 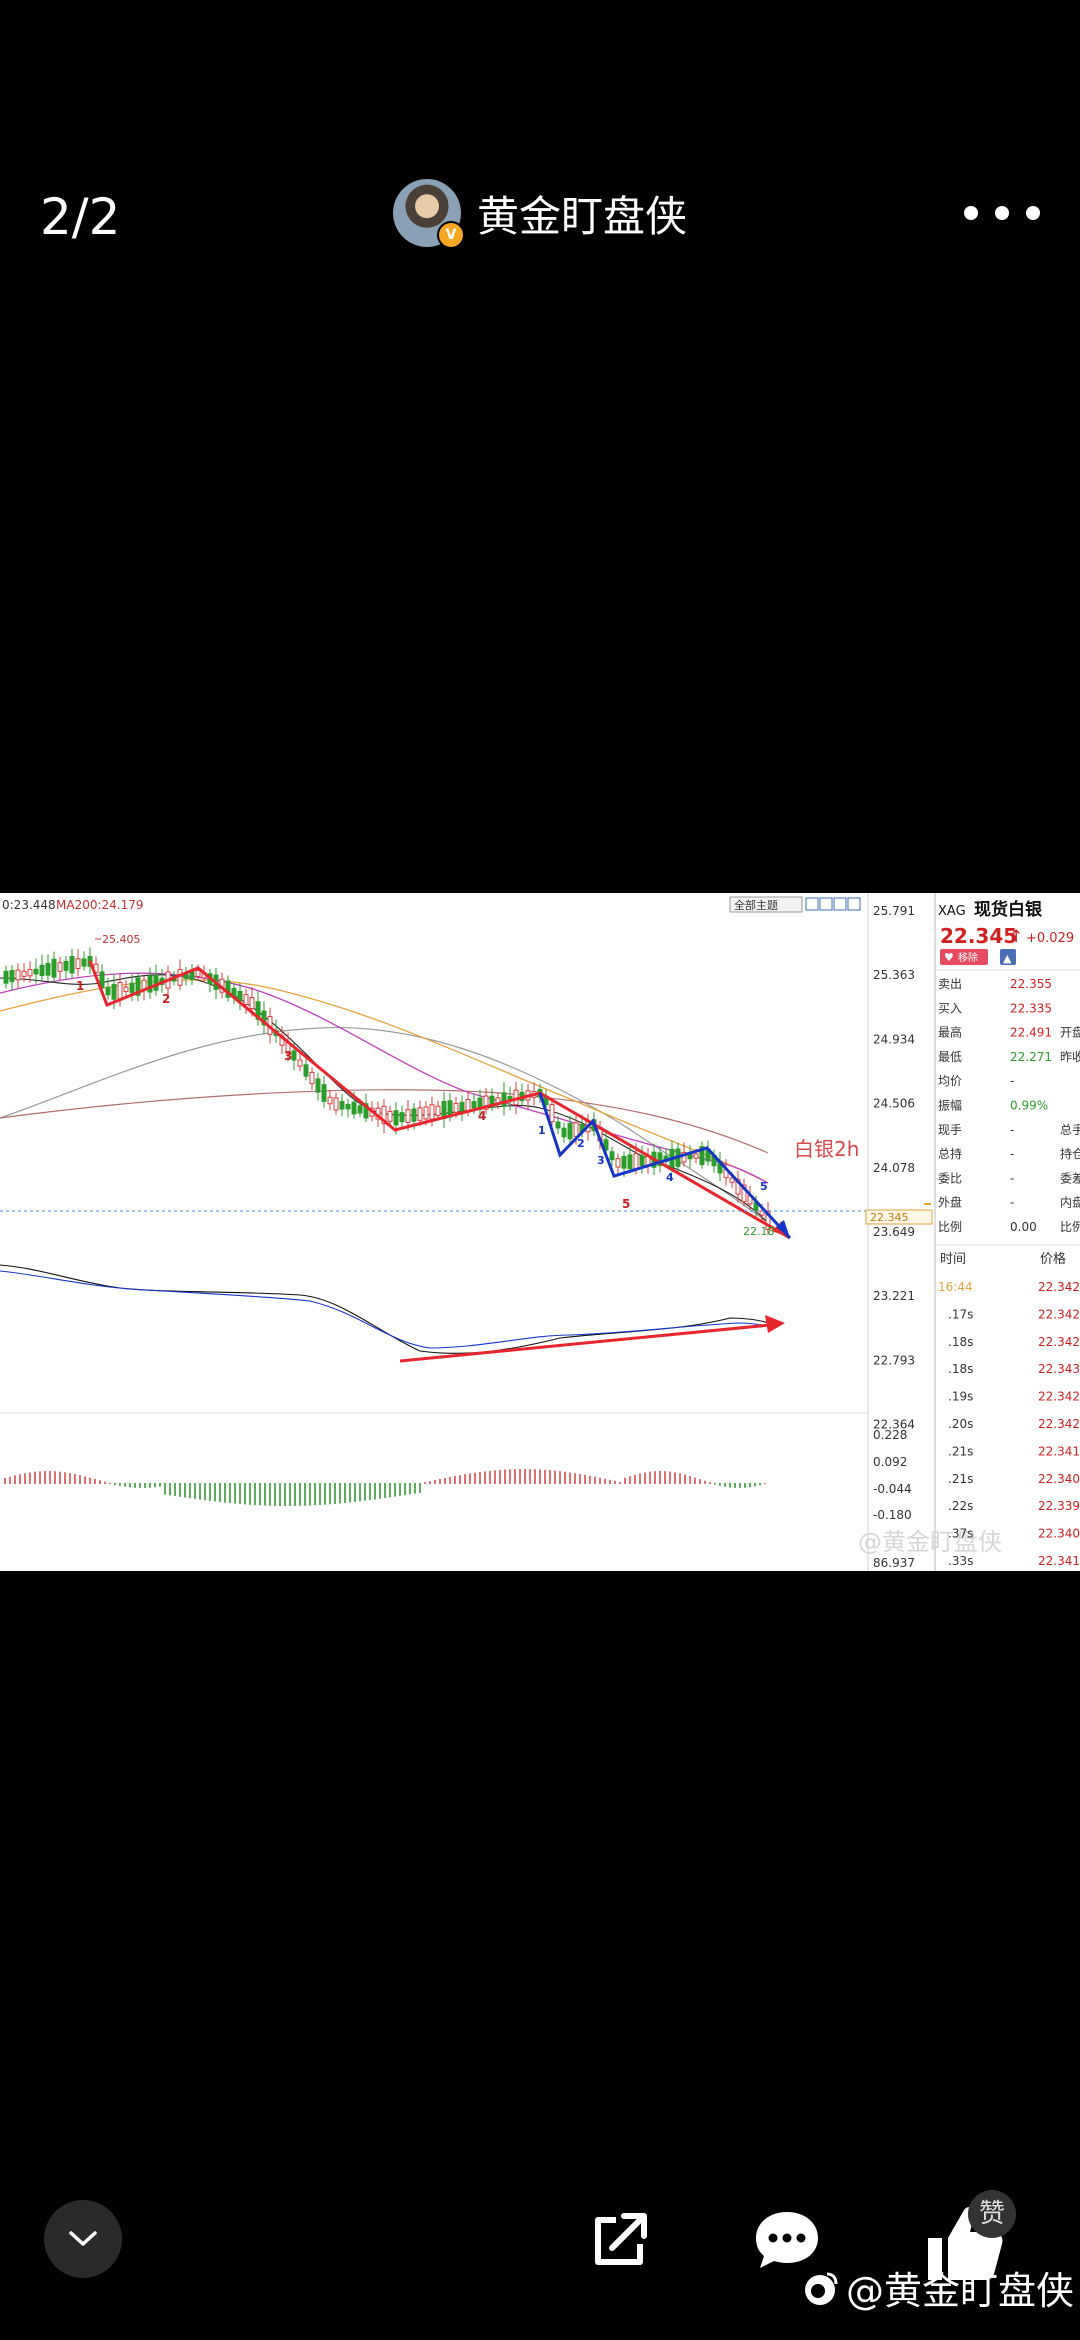 What do you see at coordinates (833, 904) in the screenshot?
I see `chart-toolbar-icons` at bounding box center [833, 904].